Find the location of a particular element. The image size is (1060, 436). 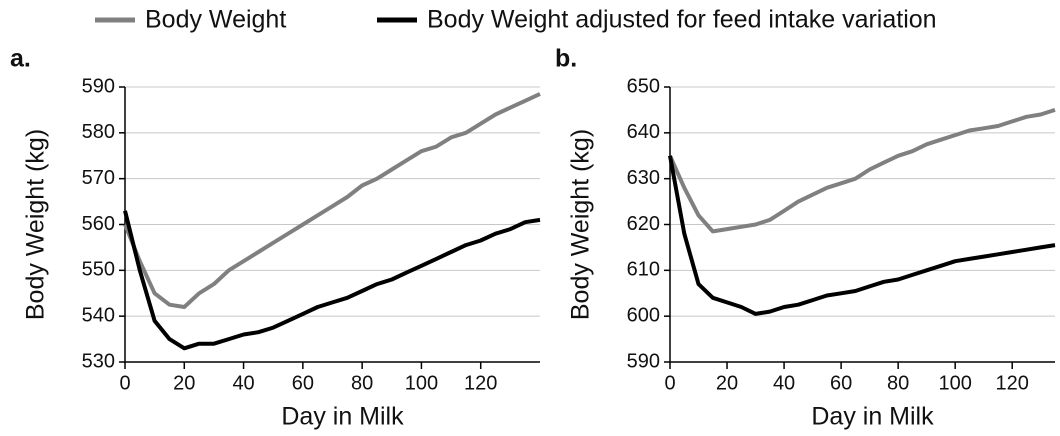

panel-label: a. is located at coordinates (20, 59).